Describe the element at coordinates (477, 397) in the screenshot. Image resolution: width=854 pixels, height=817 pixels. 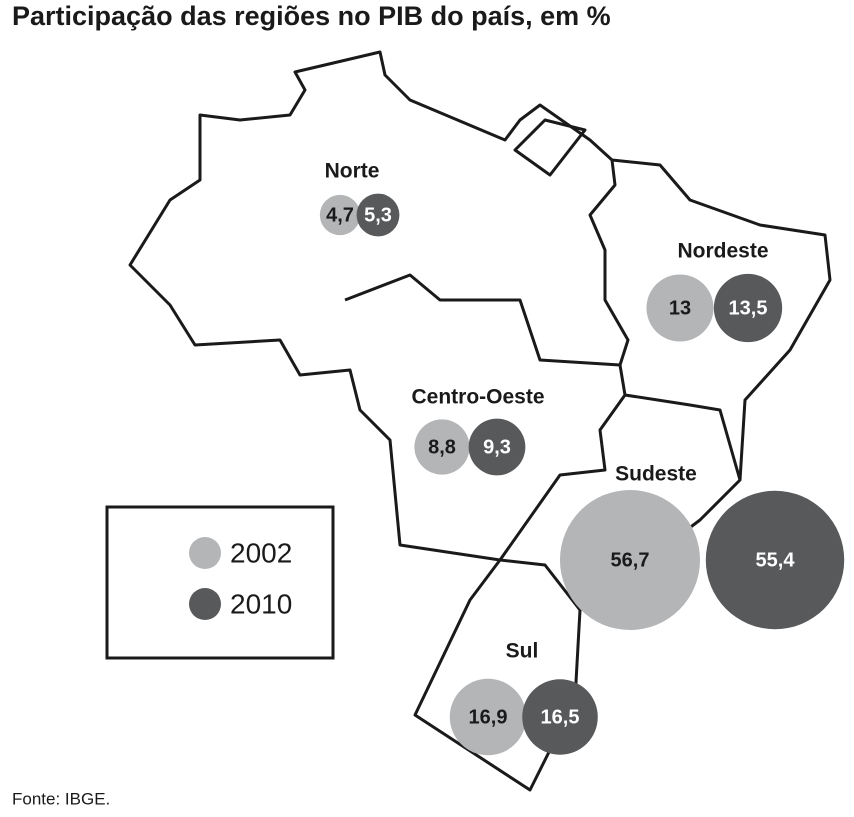
I see `region-label: Centro-Oeste` at that location.